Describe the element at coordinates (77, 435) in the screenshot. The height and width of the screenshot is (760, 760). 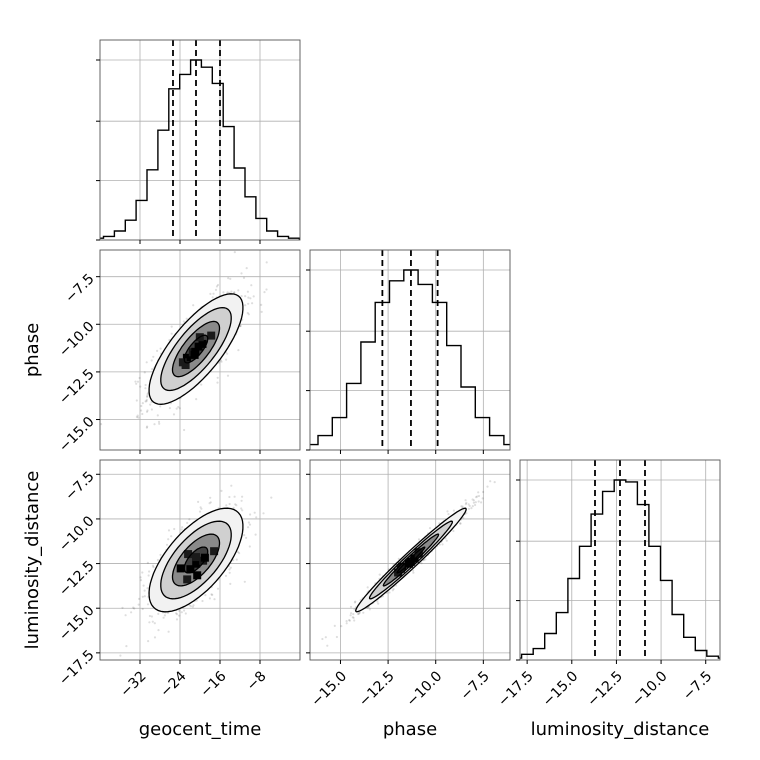
I see `y-tick-label-phase: −15.0` at that location.